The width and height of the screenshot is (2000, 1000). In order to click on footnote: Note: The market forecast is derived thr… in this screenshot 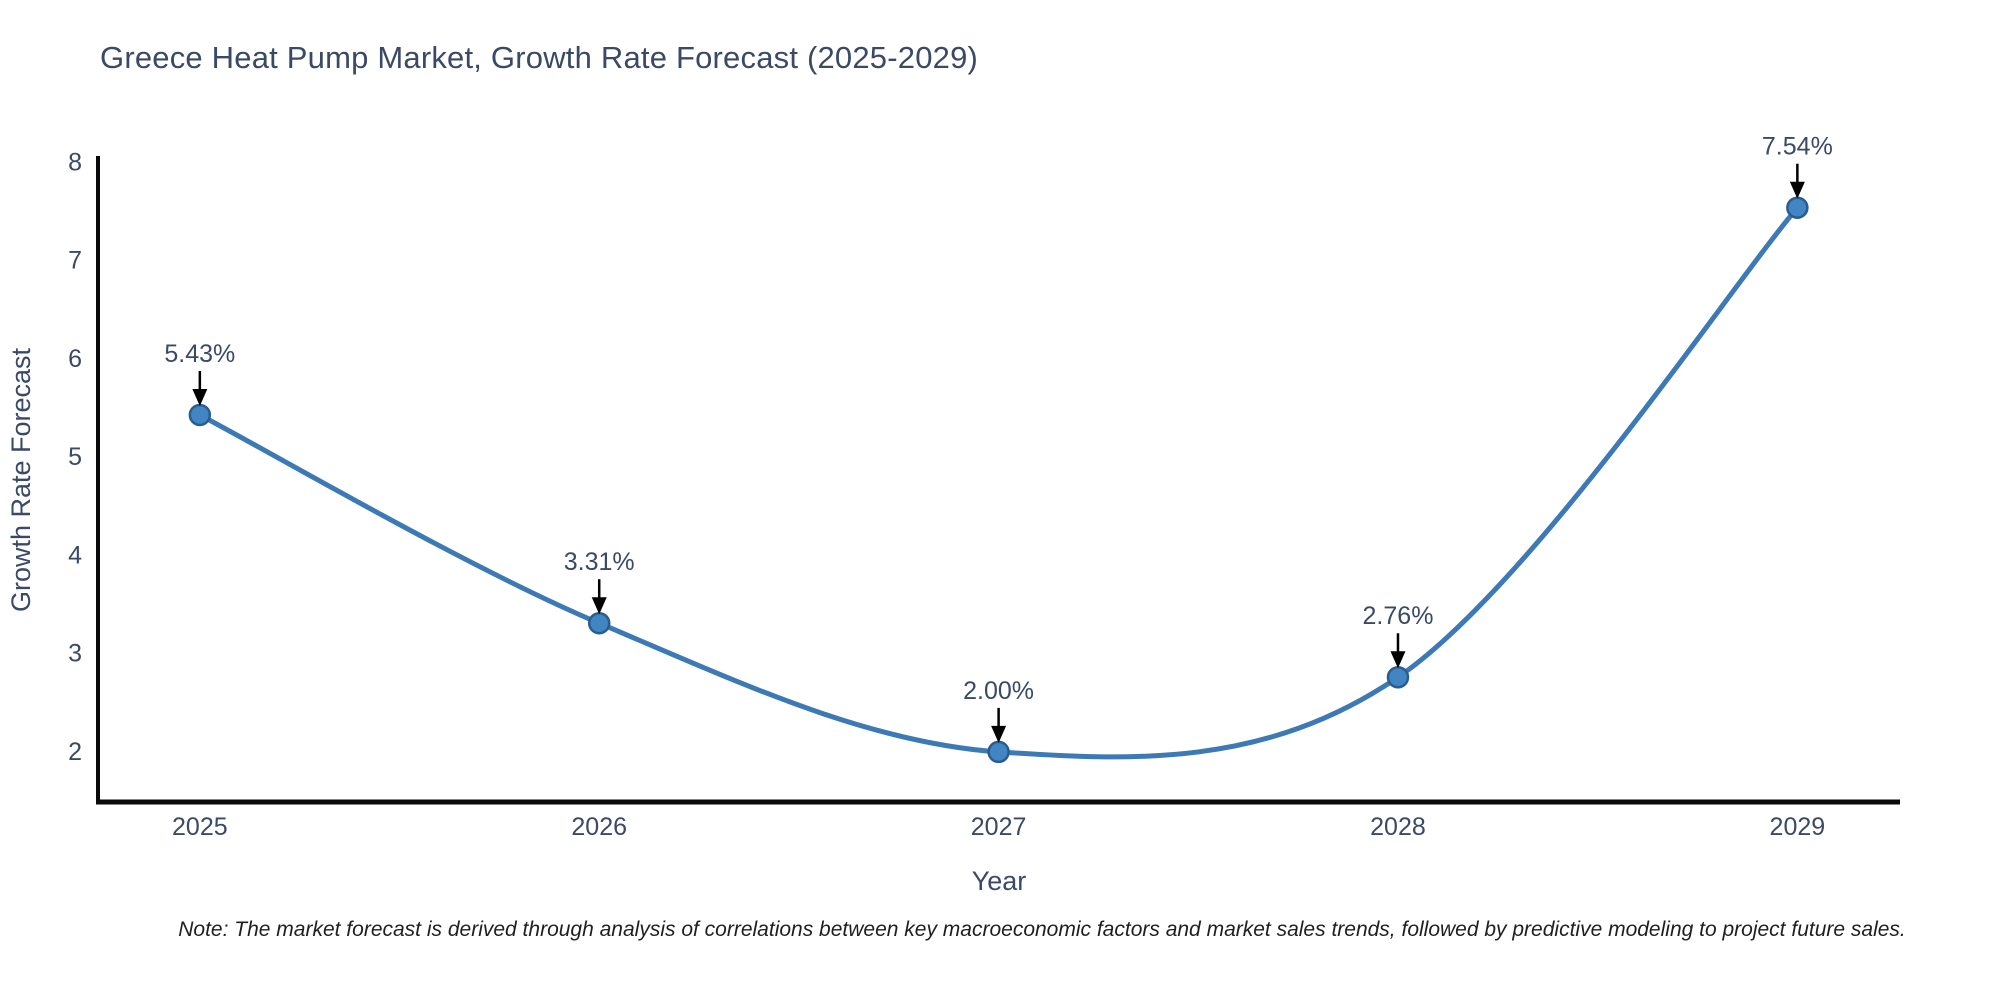, I will do `click(1042, 929)`.